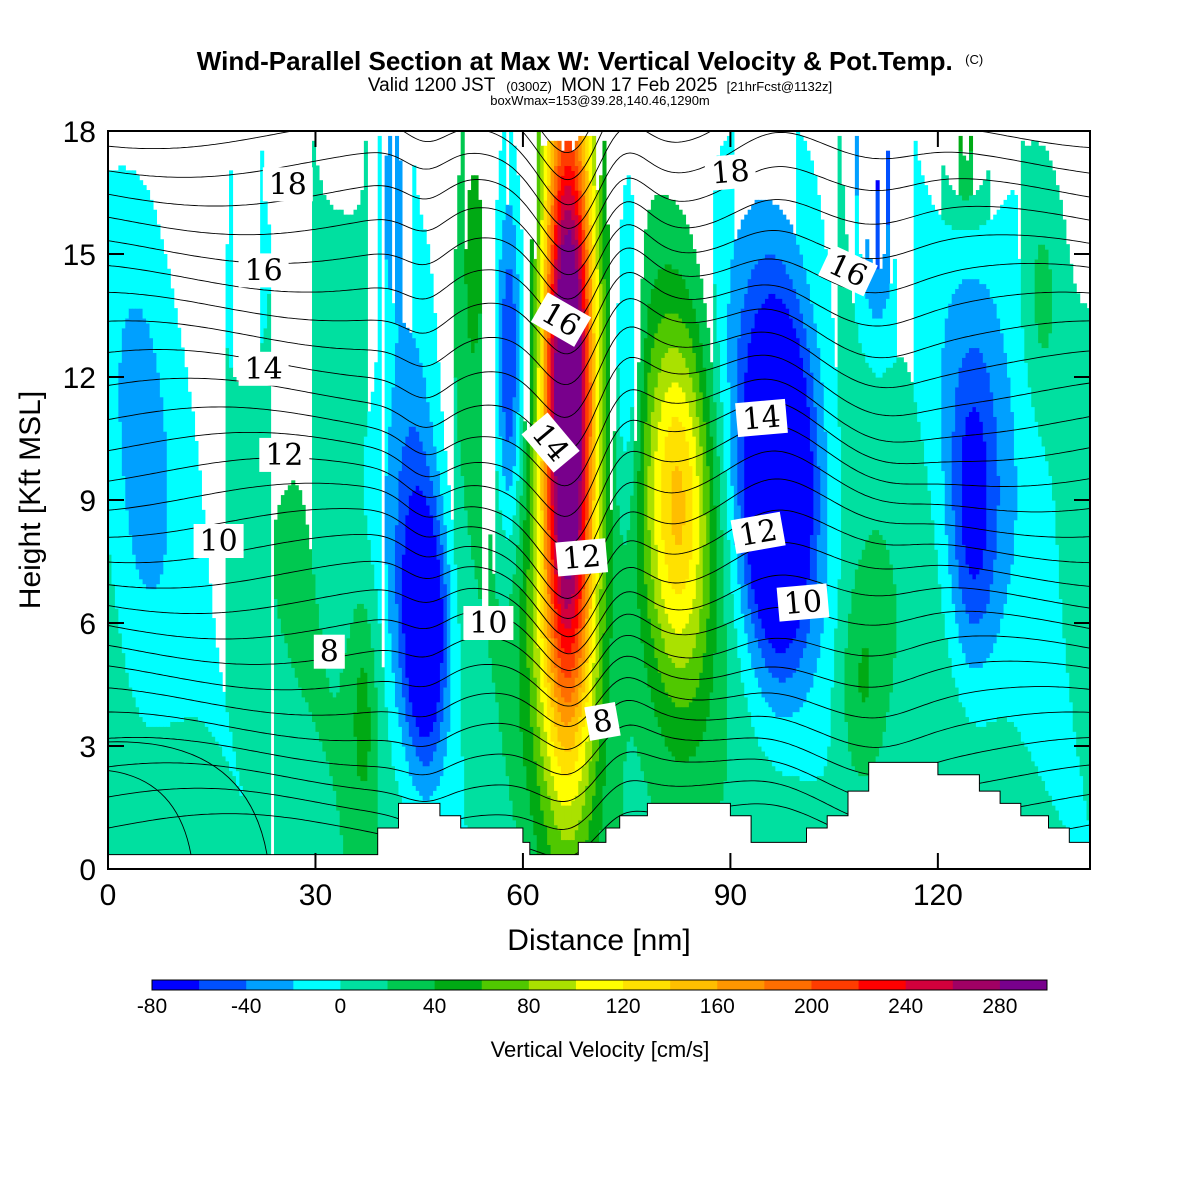 The width and height of the screenshot is (1200, 1200). Describe the element at coordinates (976, 985) in the screenshot. I see `colorbar-swatch` at that location.